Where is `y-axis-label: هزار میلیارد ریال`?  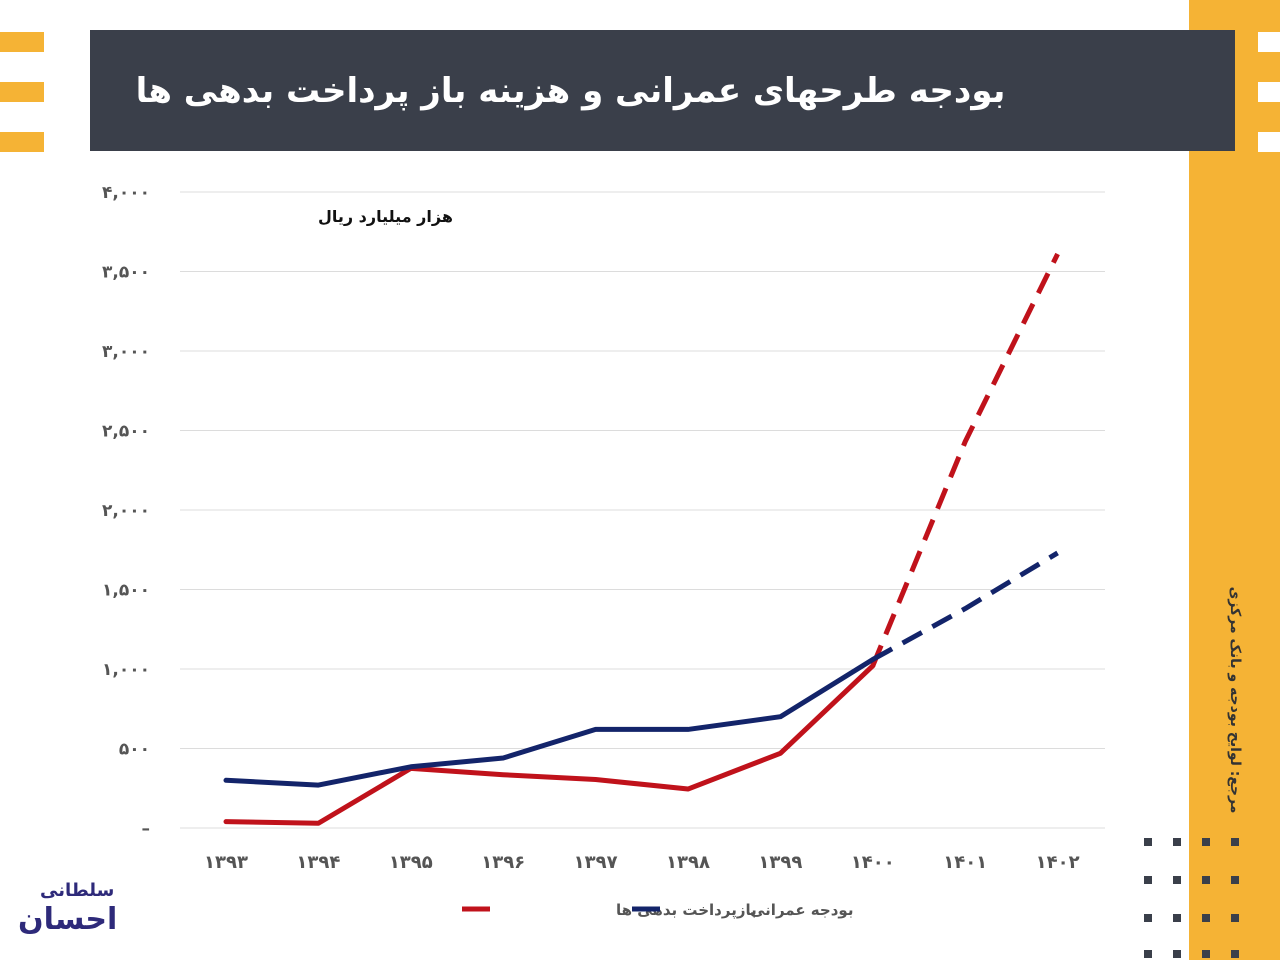 y-axis-label: هزار میلیارد ریال is located at coordinates (385, 216).